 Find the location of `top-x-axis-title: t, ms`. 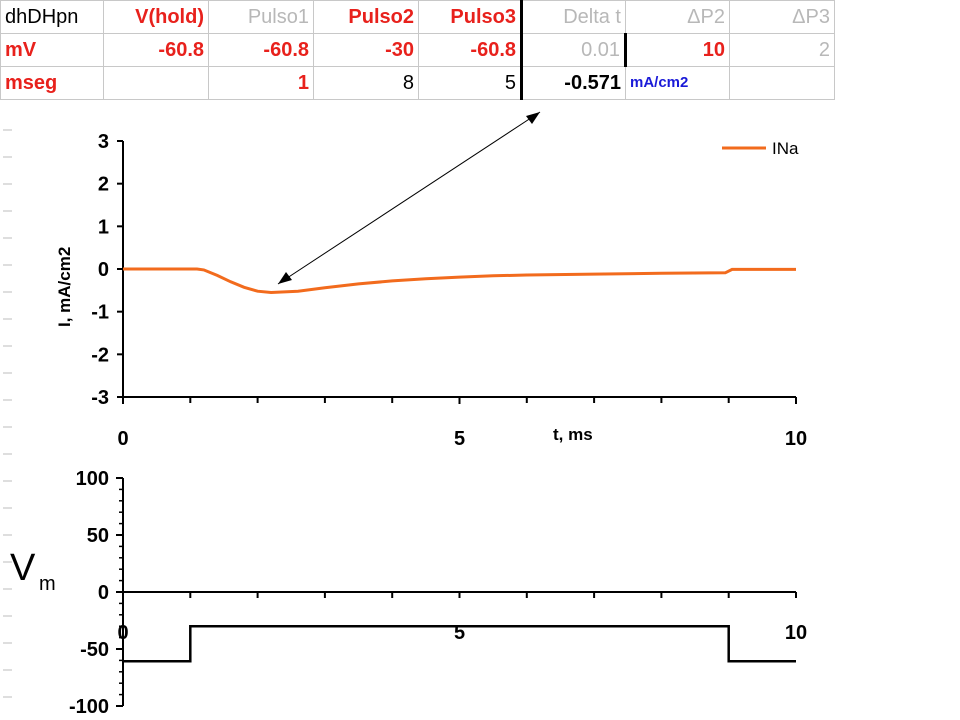

top-x-axis-title: t, ms is located at coordinates (573, 434).